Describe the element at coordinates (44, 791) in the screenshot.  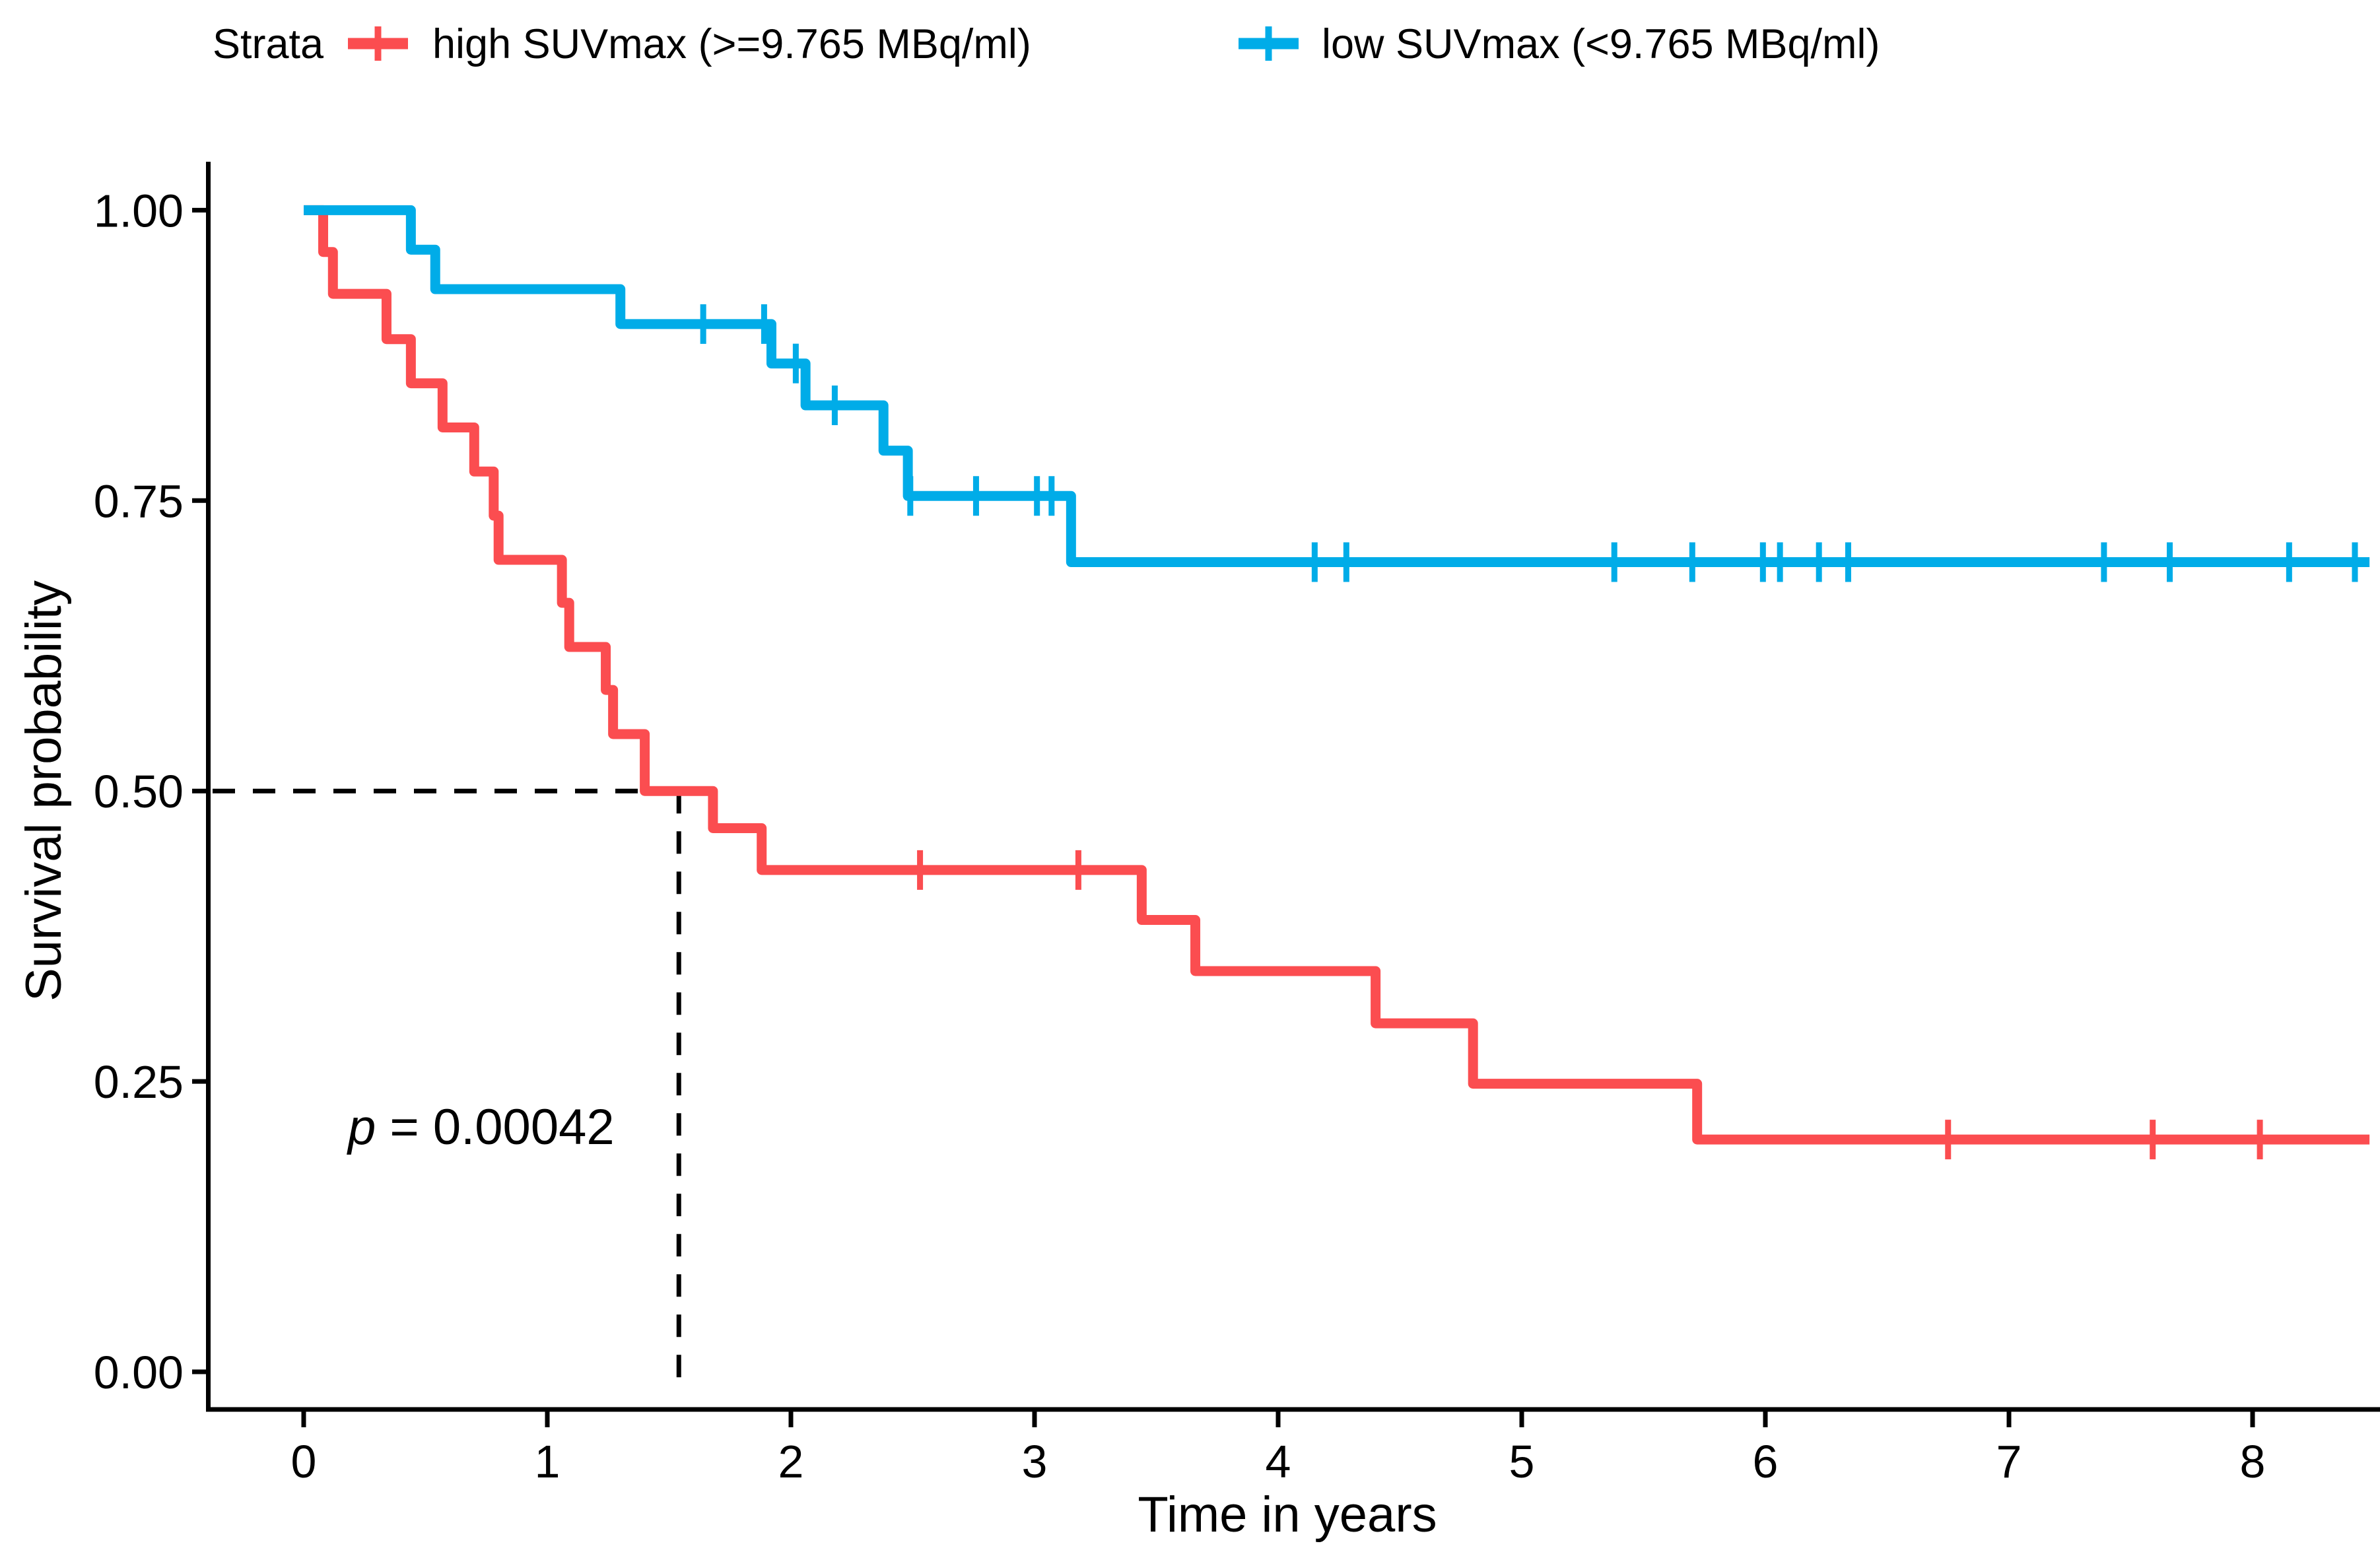
I see `y-axis-title: Survival probability` at that location.